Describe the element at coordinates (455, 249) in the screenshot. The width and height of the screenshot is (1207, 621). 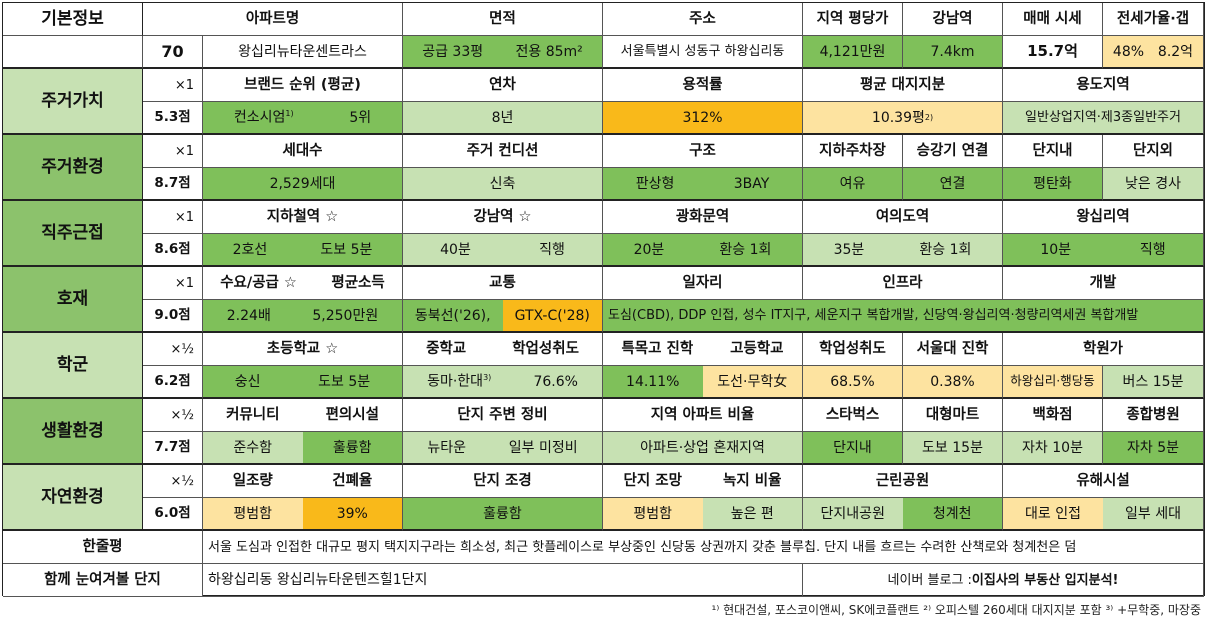
I see `gangnam-time: 40분` at that location.